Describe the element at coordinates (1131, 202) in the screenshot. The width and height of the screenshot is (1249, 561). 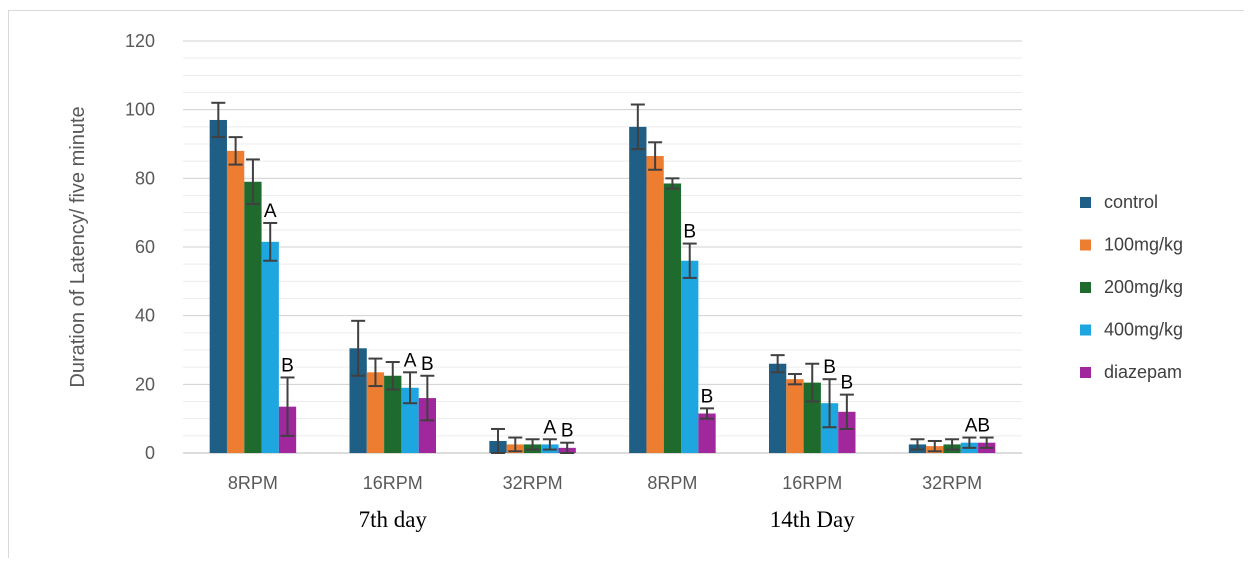
I see `legend-label: control` at that location.